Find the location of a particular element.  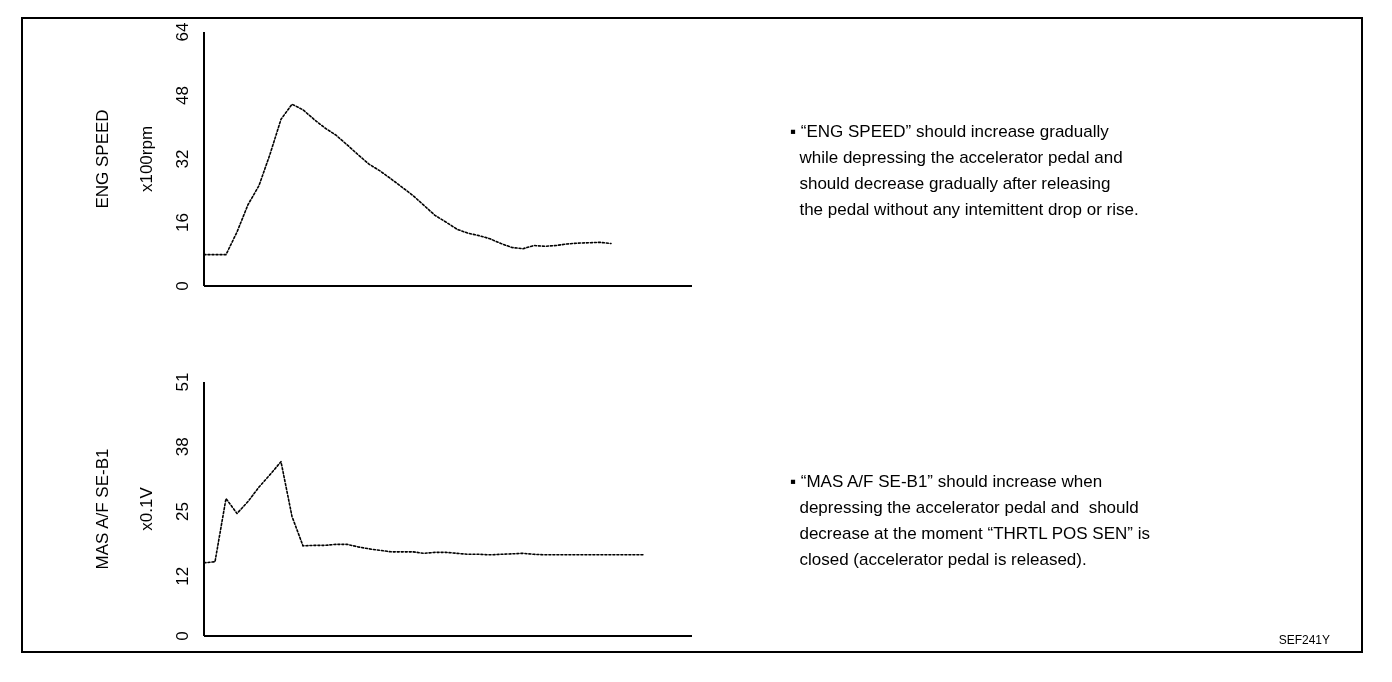

text: ▪ “ENG SPEED” should increase gradually while depressing the accelerator pedal and should decrease gradually after releasing the pedal without any intemittent drop or rise. is located at coordinates (964, 170).